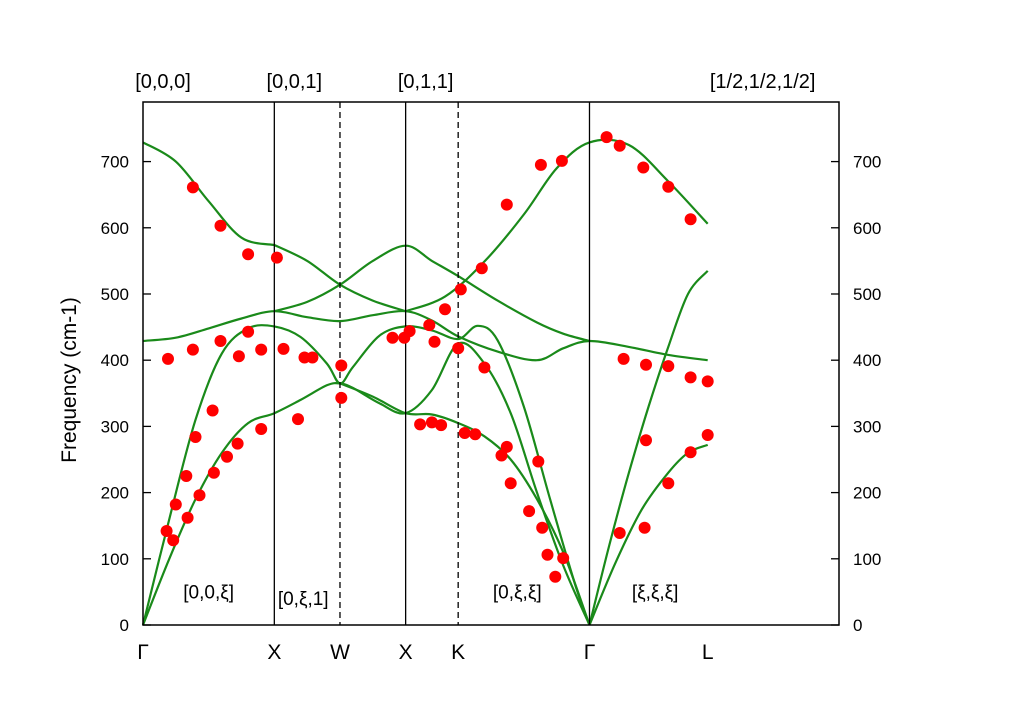  I want to click on y-tick-label-left-300: 300, so click(115, 426).